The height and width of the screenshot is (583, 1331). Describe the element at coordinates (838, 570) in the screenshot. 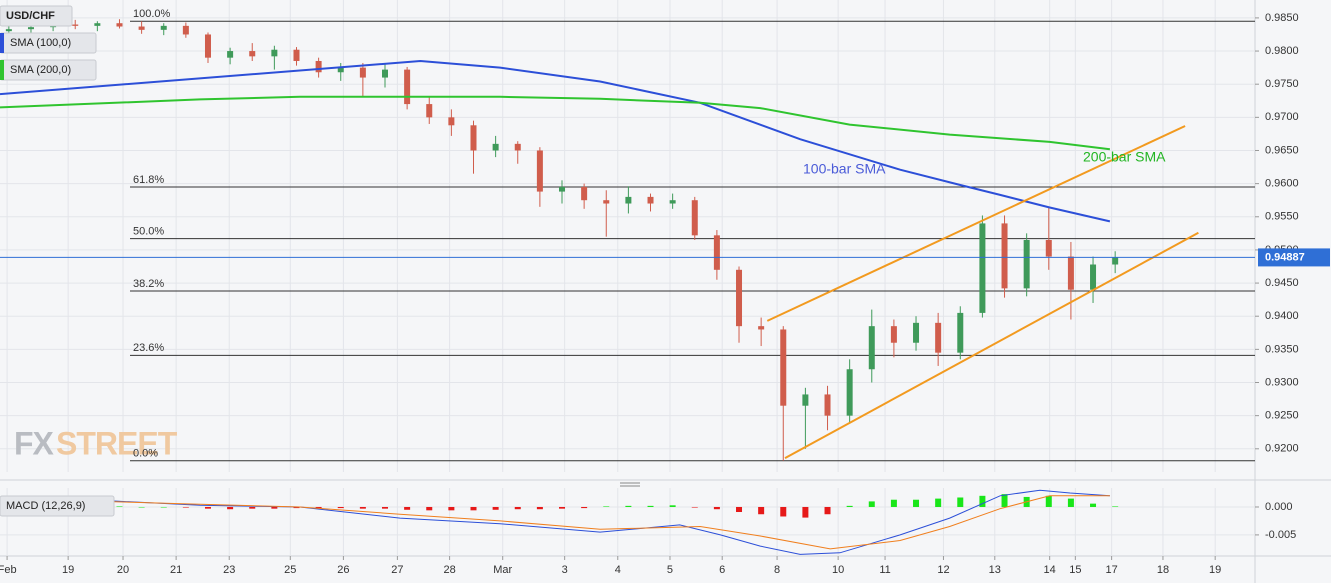

I see `x-tick-label: 10` at that location.